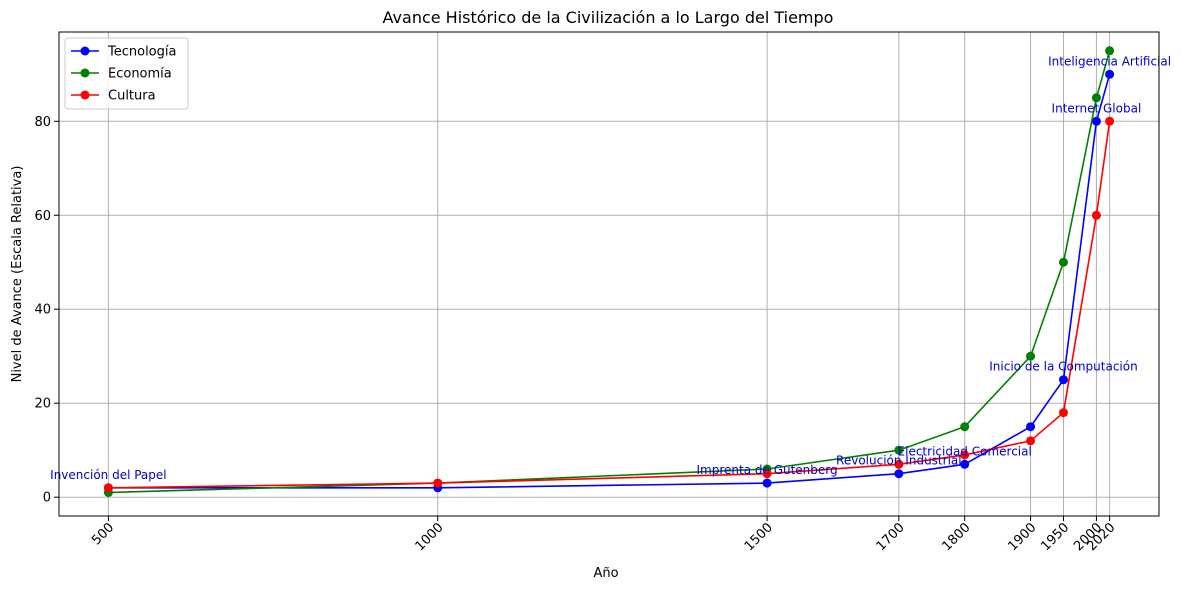  I want to click on legend-label: Cultura, so click(132, 96).